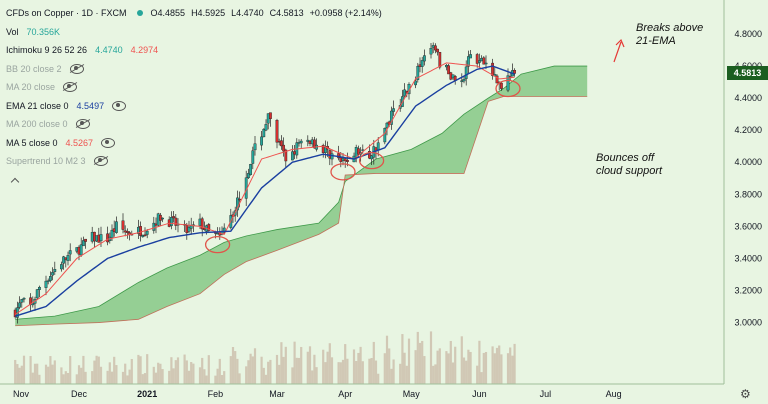  I want to click on market-status-icon, so click(139, 13).